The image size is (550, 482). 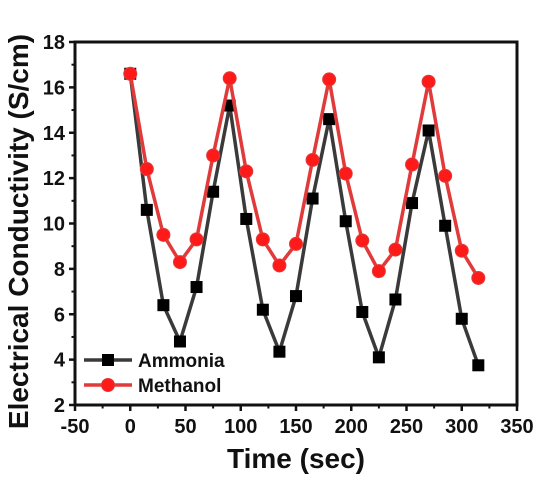 What do you see at coordinates (60, 361) in the screenshot?
I see `y-tick-label: 4` at bounding box center [60, 361].